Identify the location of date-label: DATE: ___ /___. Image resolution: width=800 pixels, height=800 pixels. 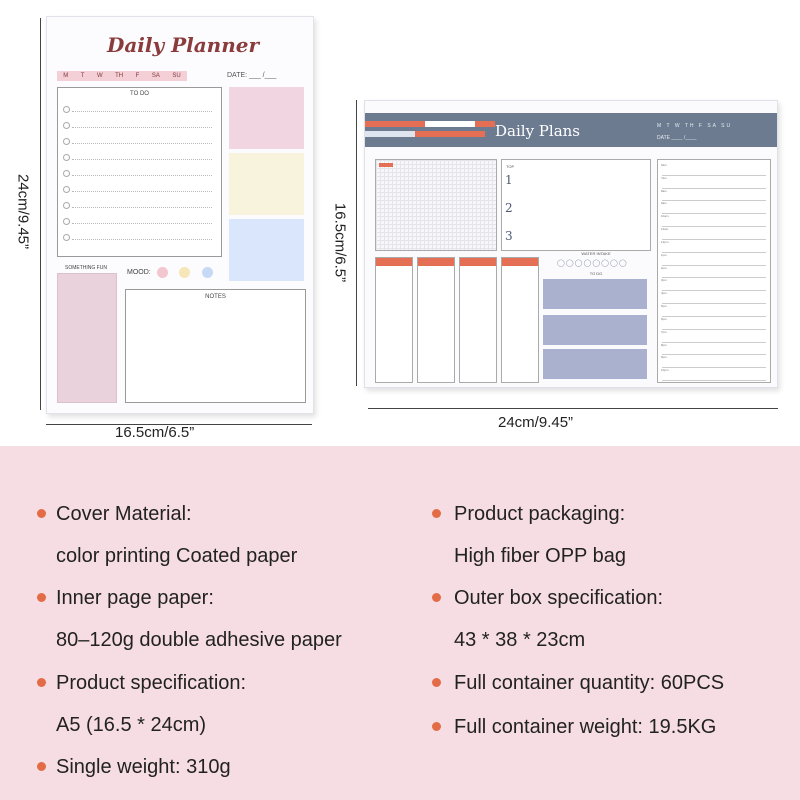
(252, 75).